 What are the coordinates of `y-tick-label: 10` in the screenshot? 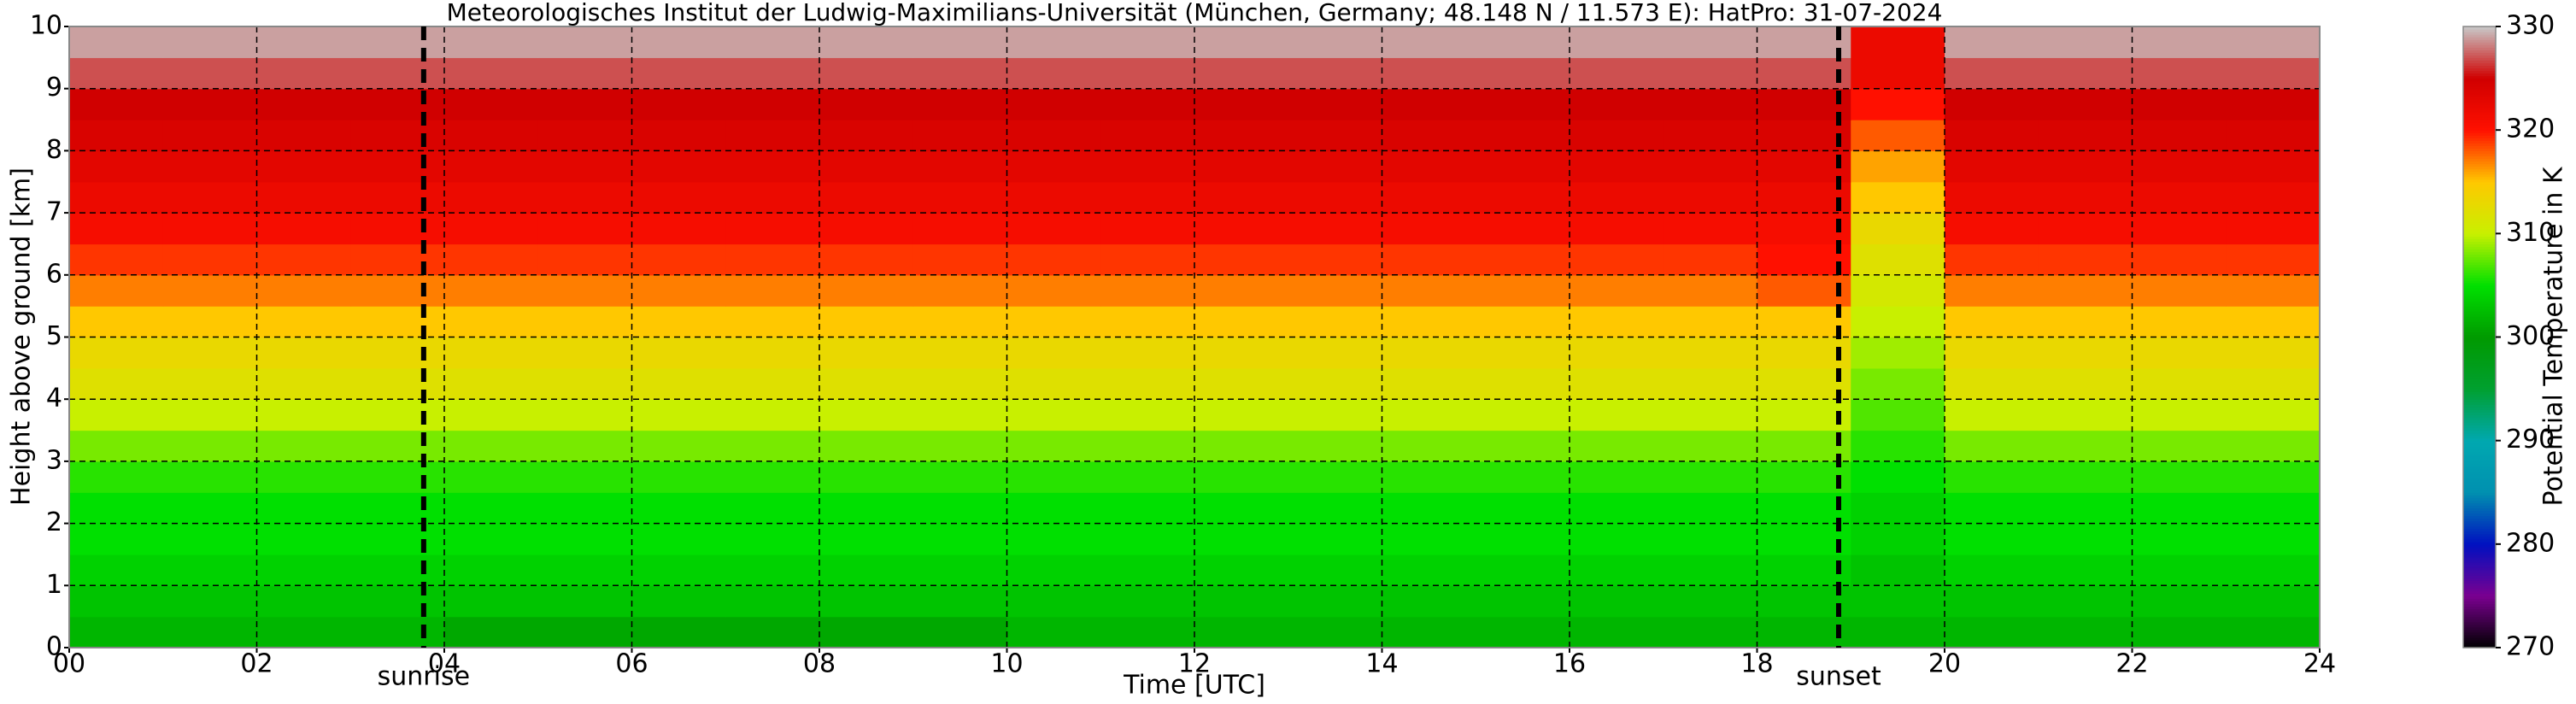 It's located at (46, 26).